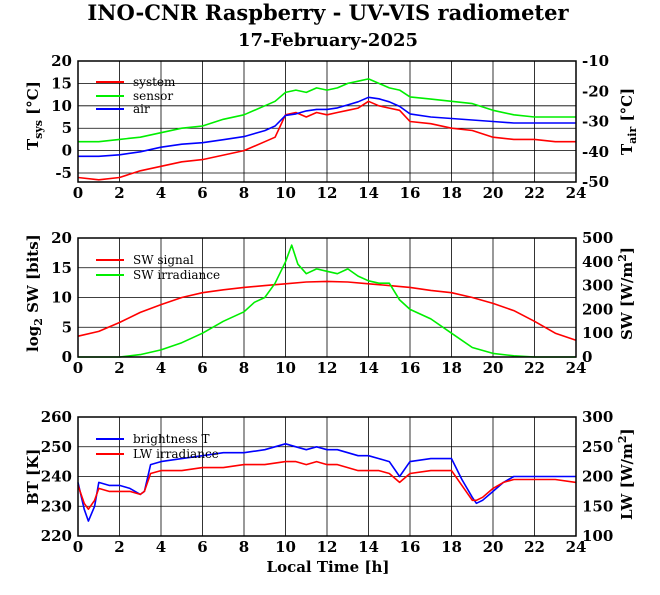 The image size is (660, 595). Describe the element at coordinates (595, 182) in the screenshot. I see `y-tick-label-right: -50` at that location.